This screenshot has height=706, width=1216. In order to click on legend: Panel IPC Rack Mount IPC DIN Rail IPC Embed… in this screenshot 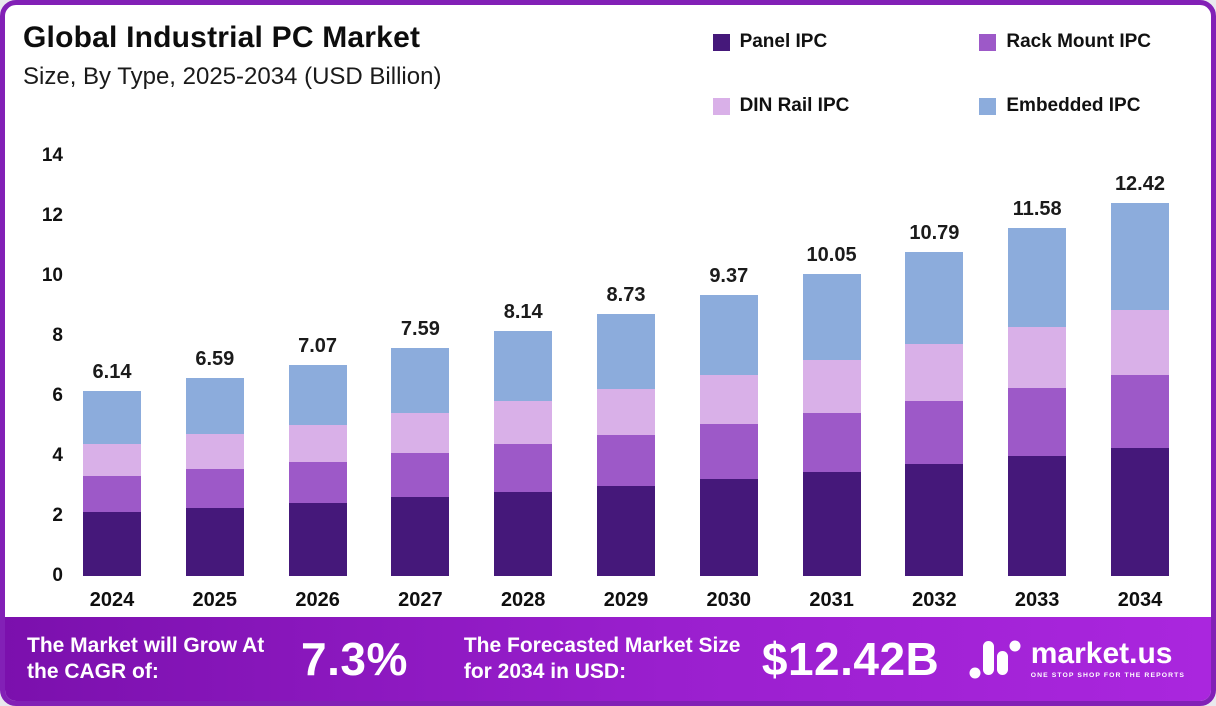, I will do `click(931, 74)`.